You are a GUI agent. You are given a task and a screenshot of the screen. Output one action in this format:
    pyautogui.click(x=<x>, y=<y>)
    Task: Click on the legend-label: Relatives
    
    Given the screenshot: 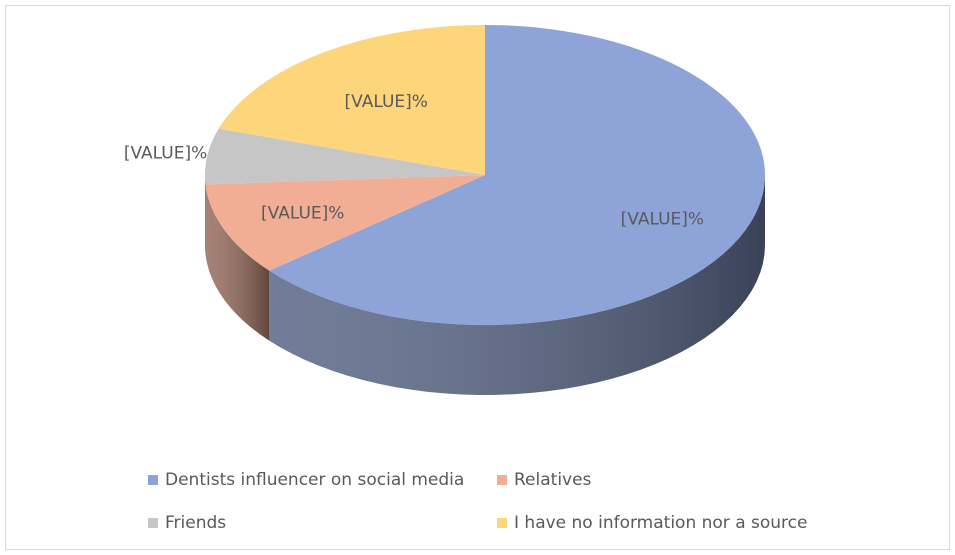 What is the action you would take?
    pyautogui.click(x=553, y=480)
    